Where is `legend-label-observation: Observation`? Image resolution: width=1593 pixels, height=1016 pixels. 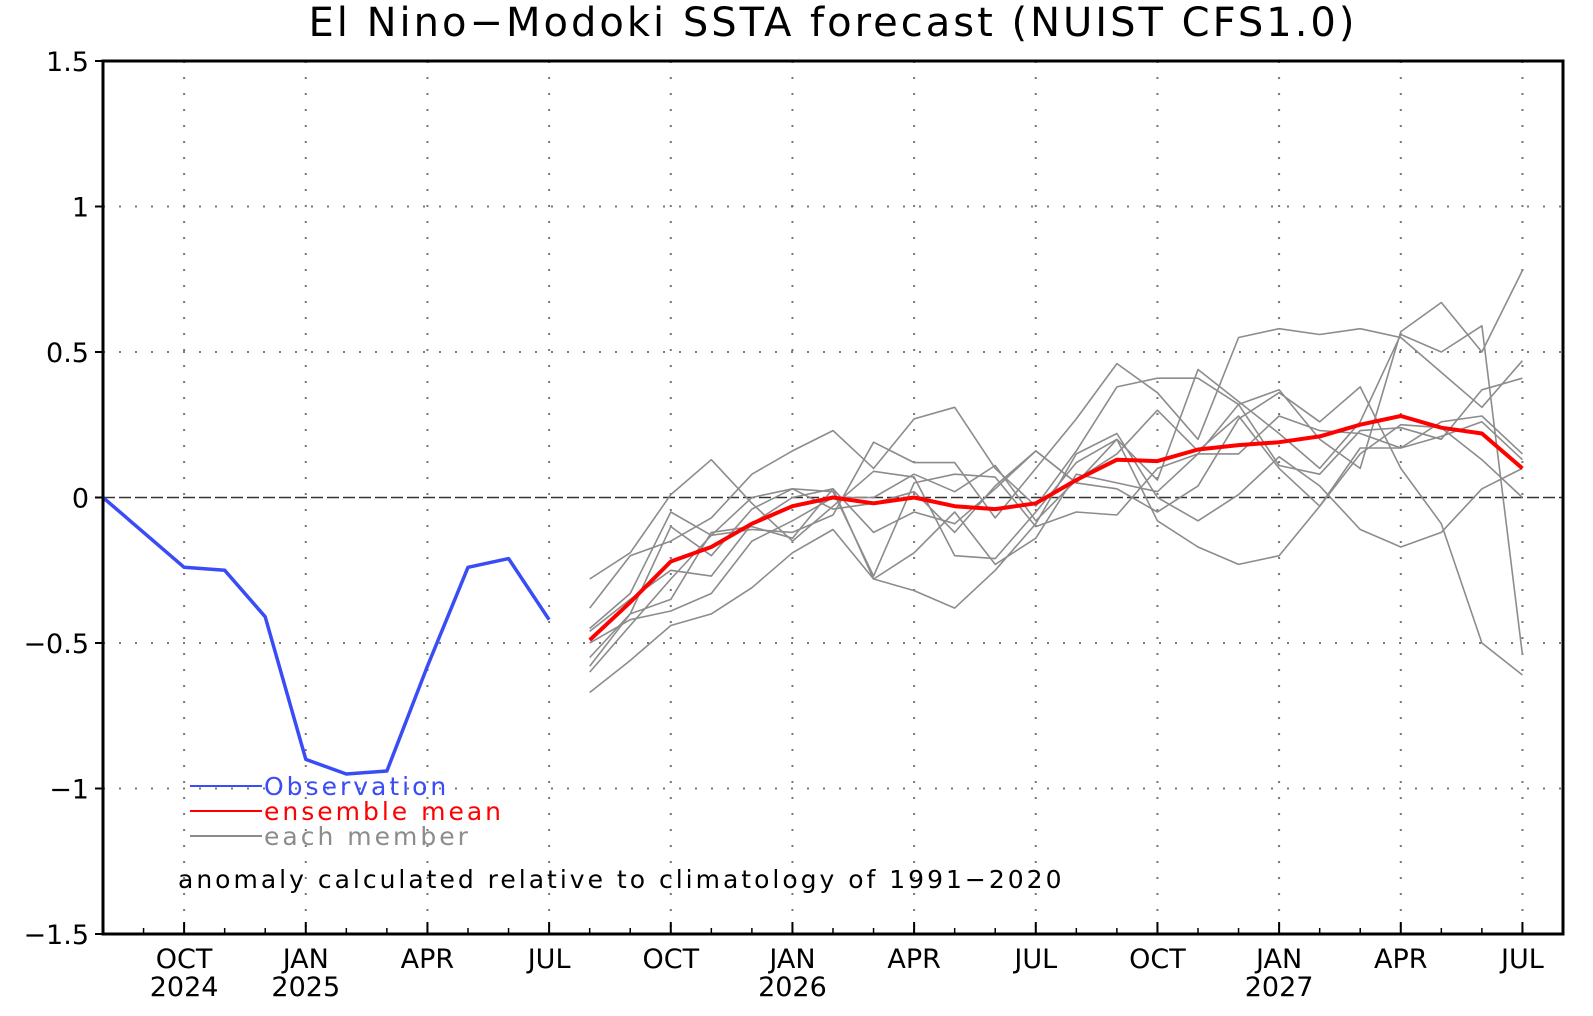
legend-label-observation: Observation is located at coordinates (356, 786).